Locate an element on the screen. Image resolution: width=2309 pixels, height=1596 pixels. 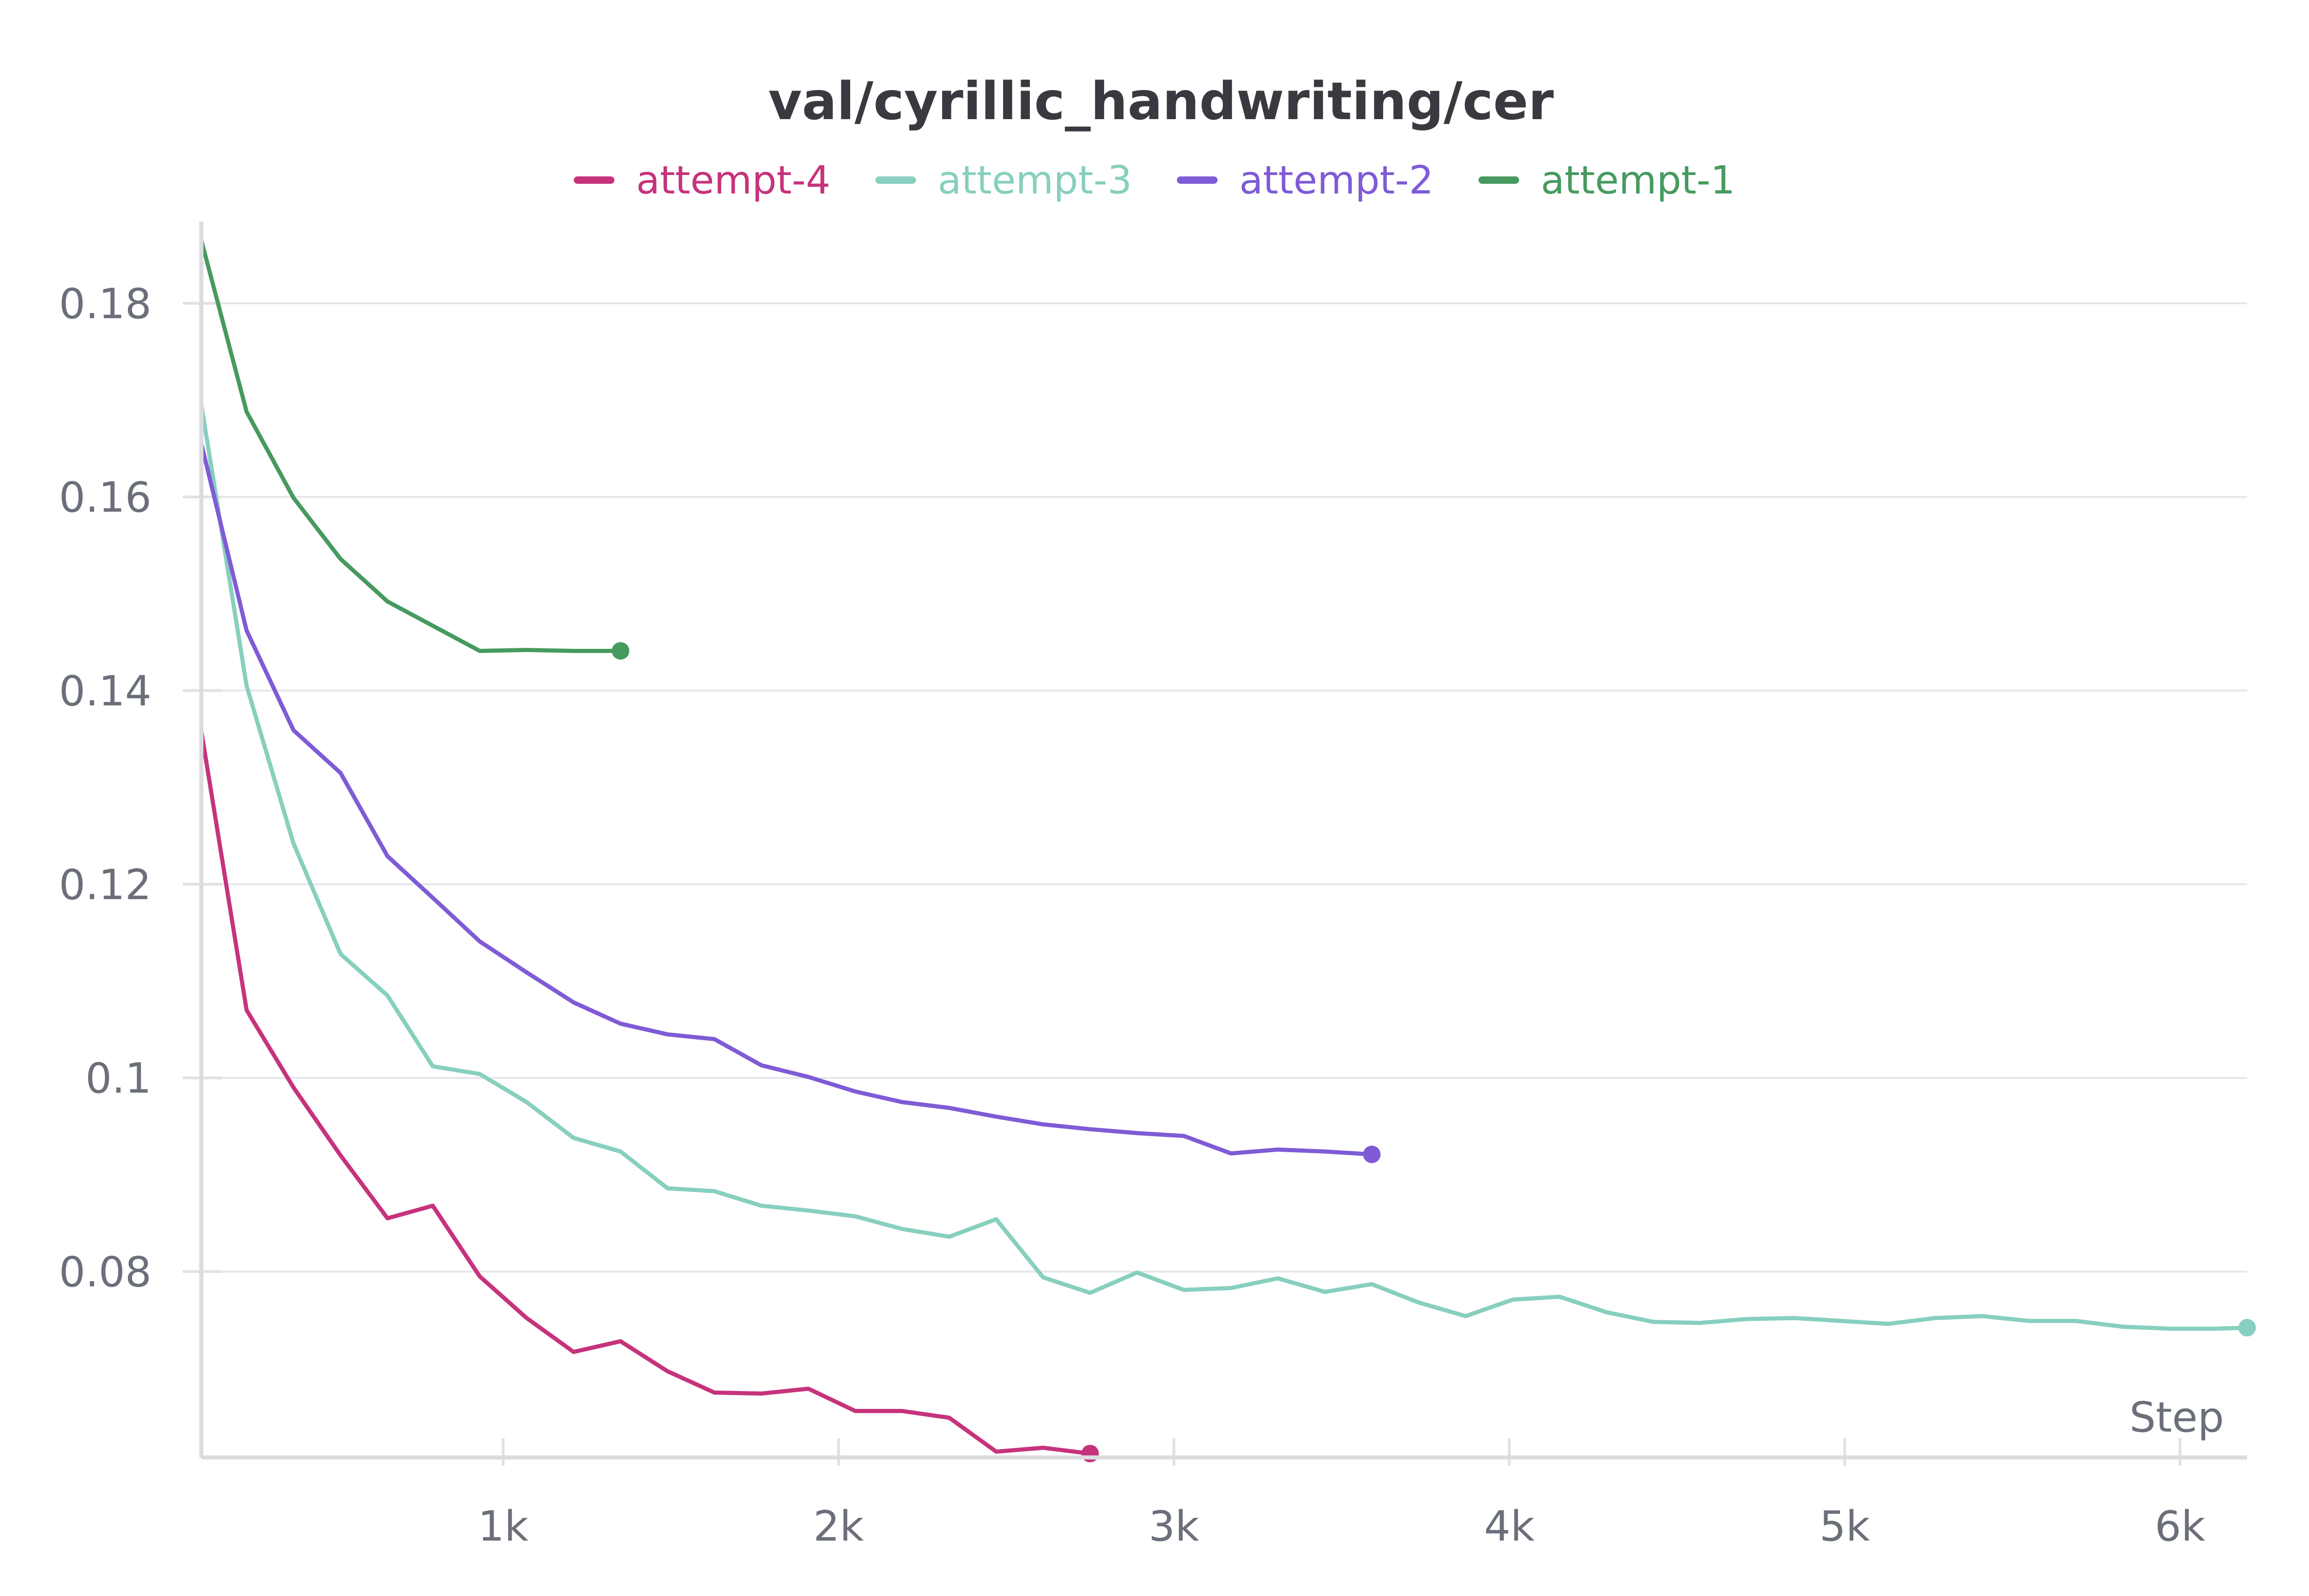
legend-item-attempt-4: attempt-4 is located at coordinates (703, 180).